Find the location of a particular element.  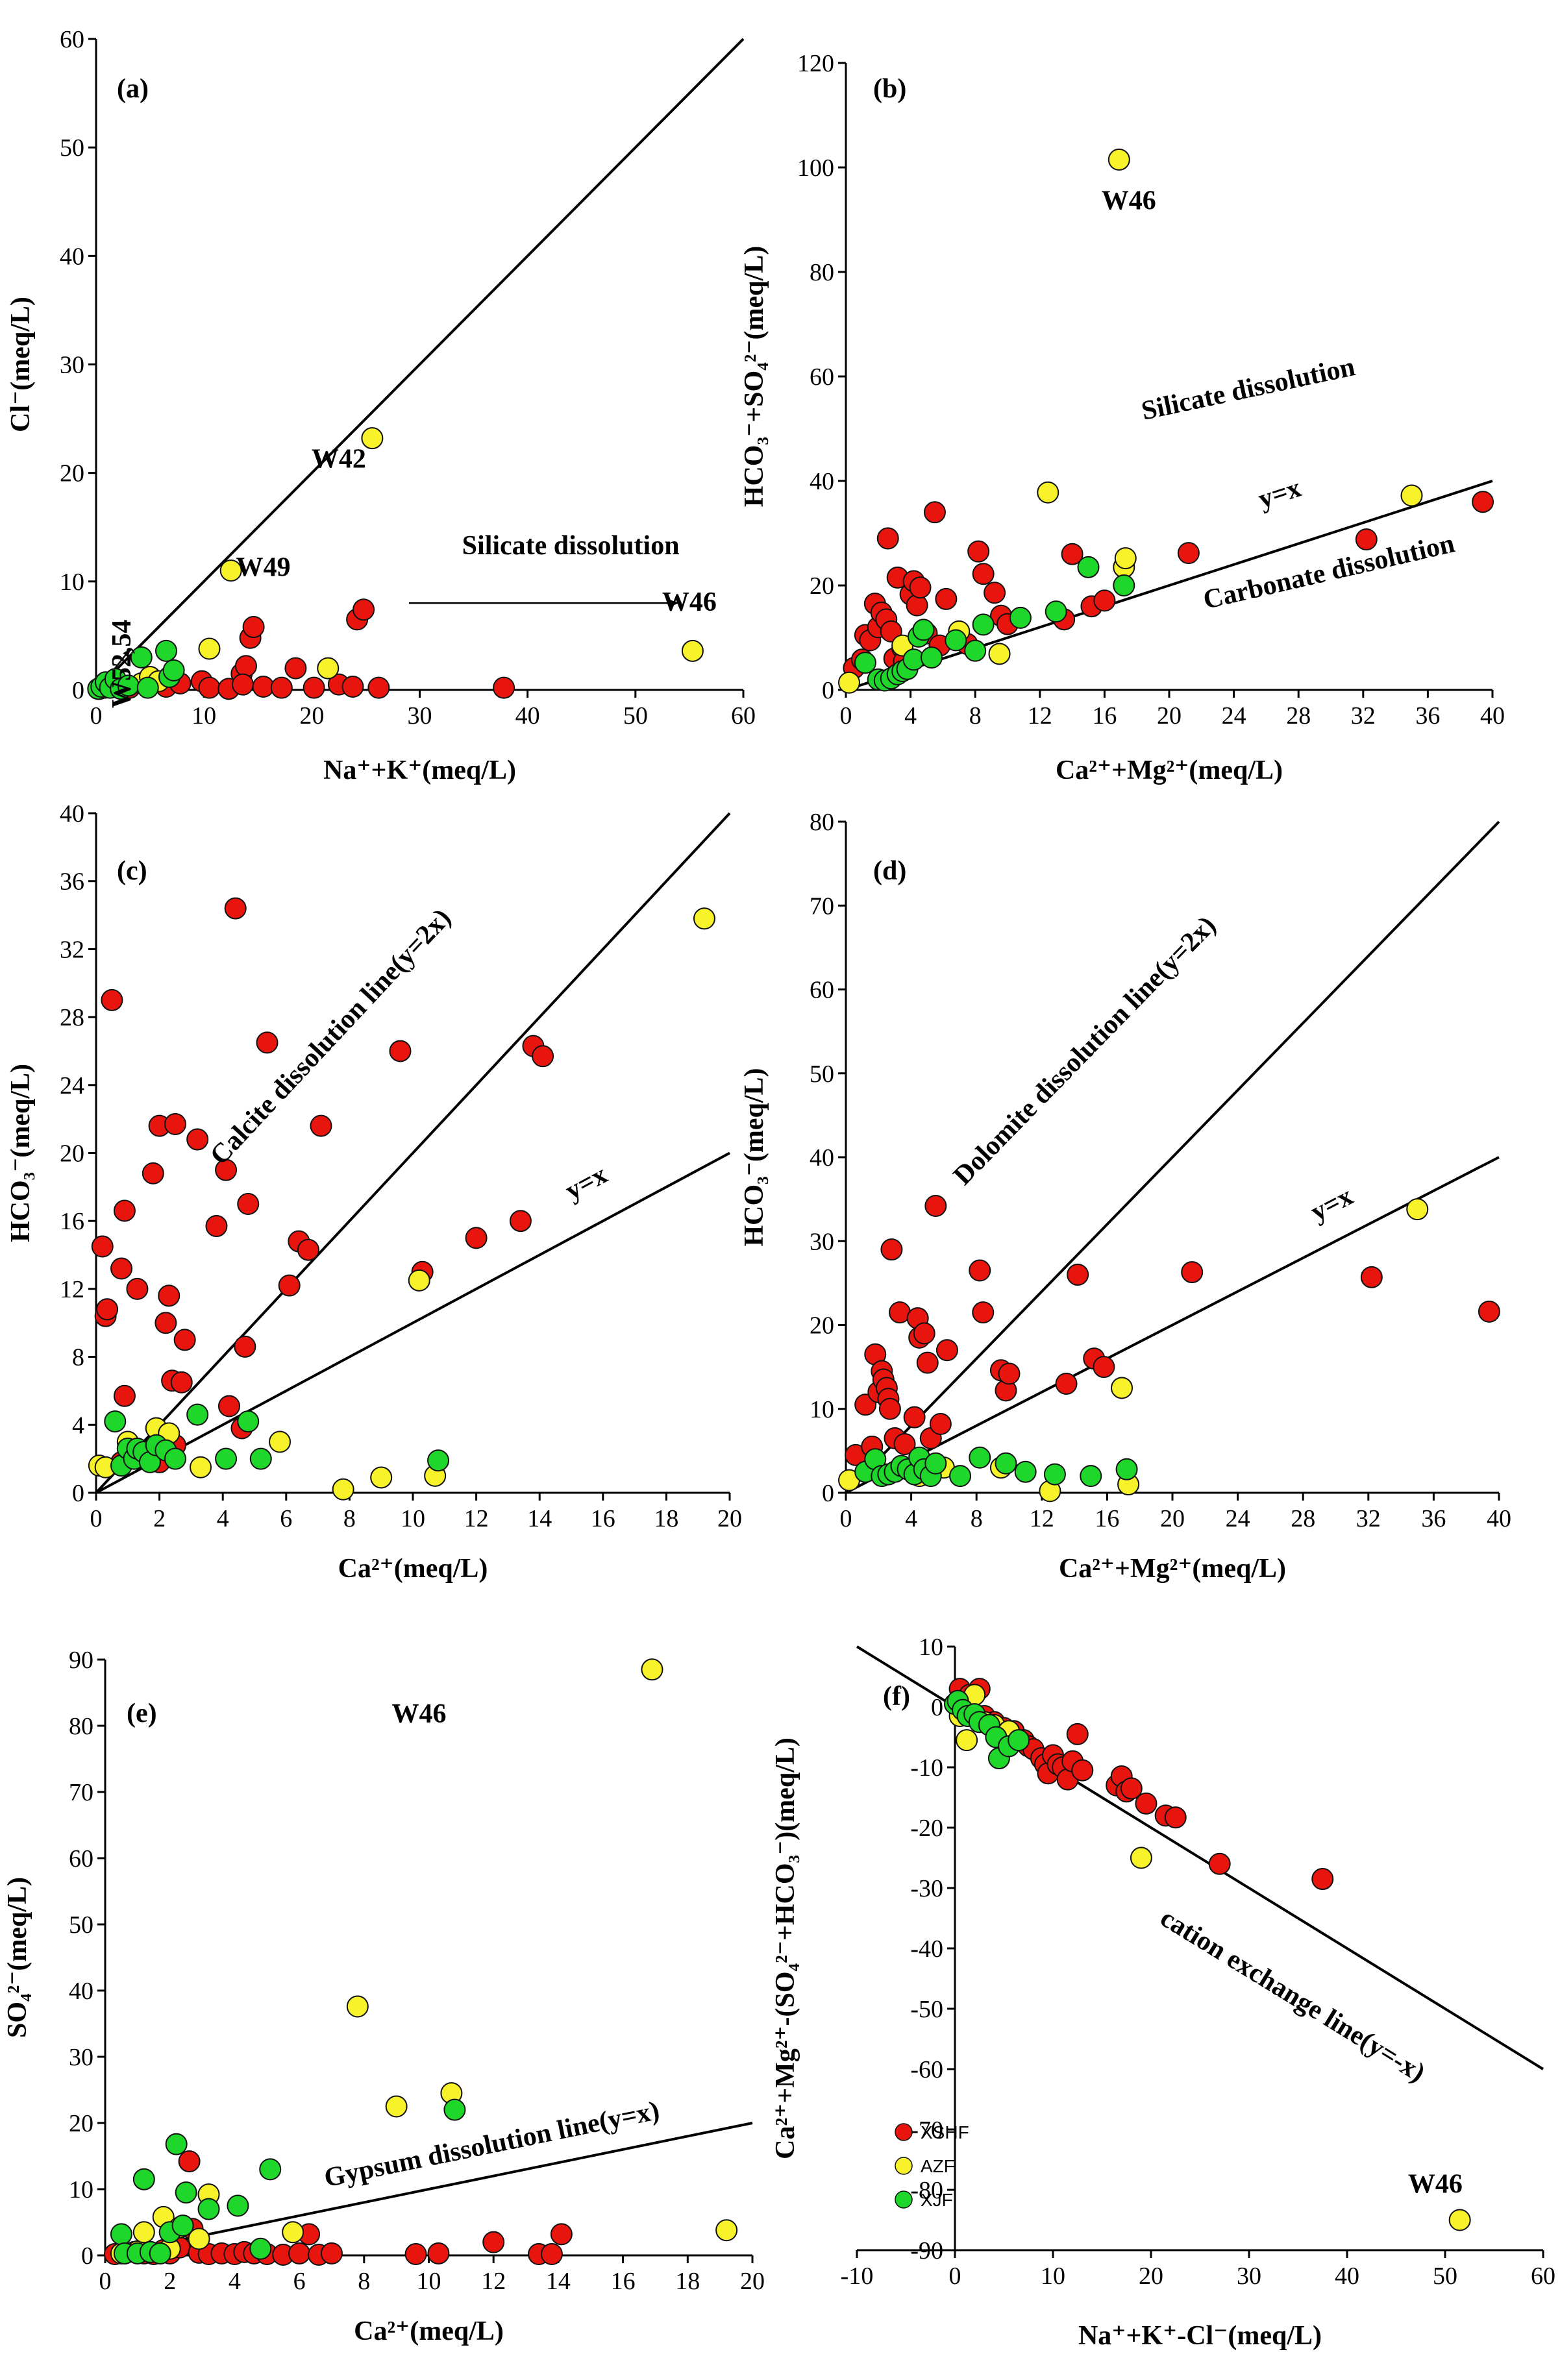

annotation: cation exchange line(y=-x) is located at coordinates (1293, 1995).